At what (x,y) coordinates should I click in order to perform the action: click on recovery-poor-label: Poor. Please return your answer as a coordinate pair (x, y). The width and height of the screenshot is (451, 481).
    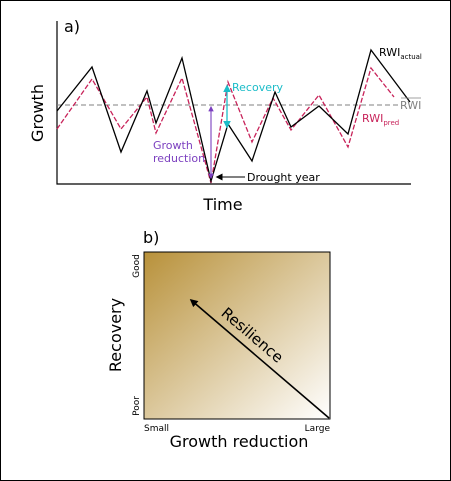
    Looking at the image, I should click on (137, 406).